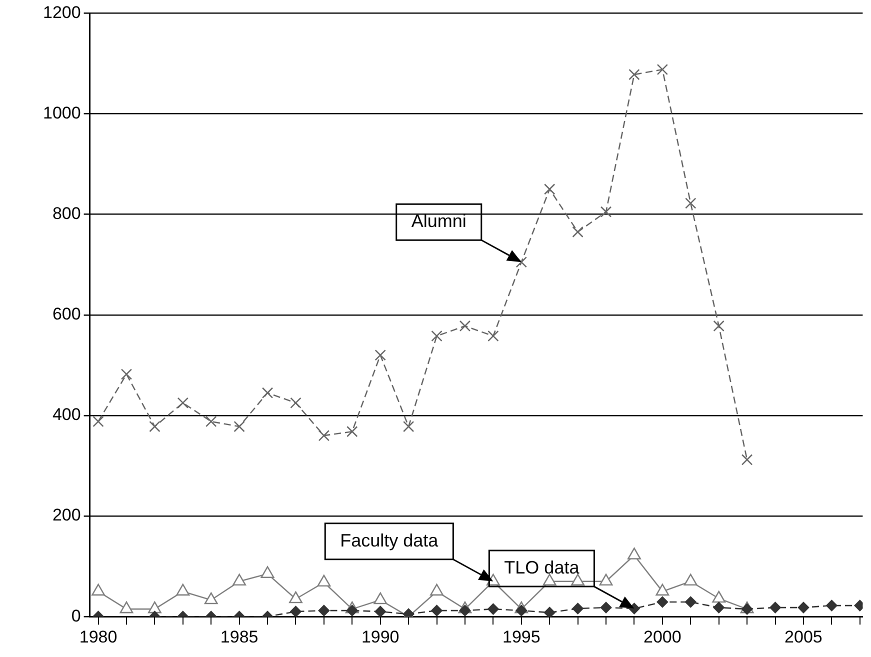 Image resolution: width=871 pixels, height=657 pixels. What do you see at coordinates (663, 636) in the screenshot?
I see `x-tick-label: 2000` at bounding box center [663, 636].